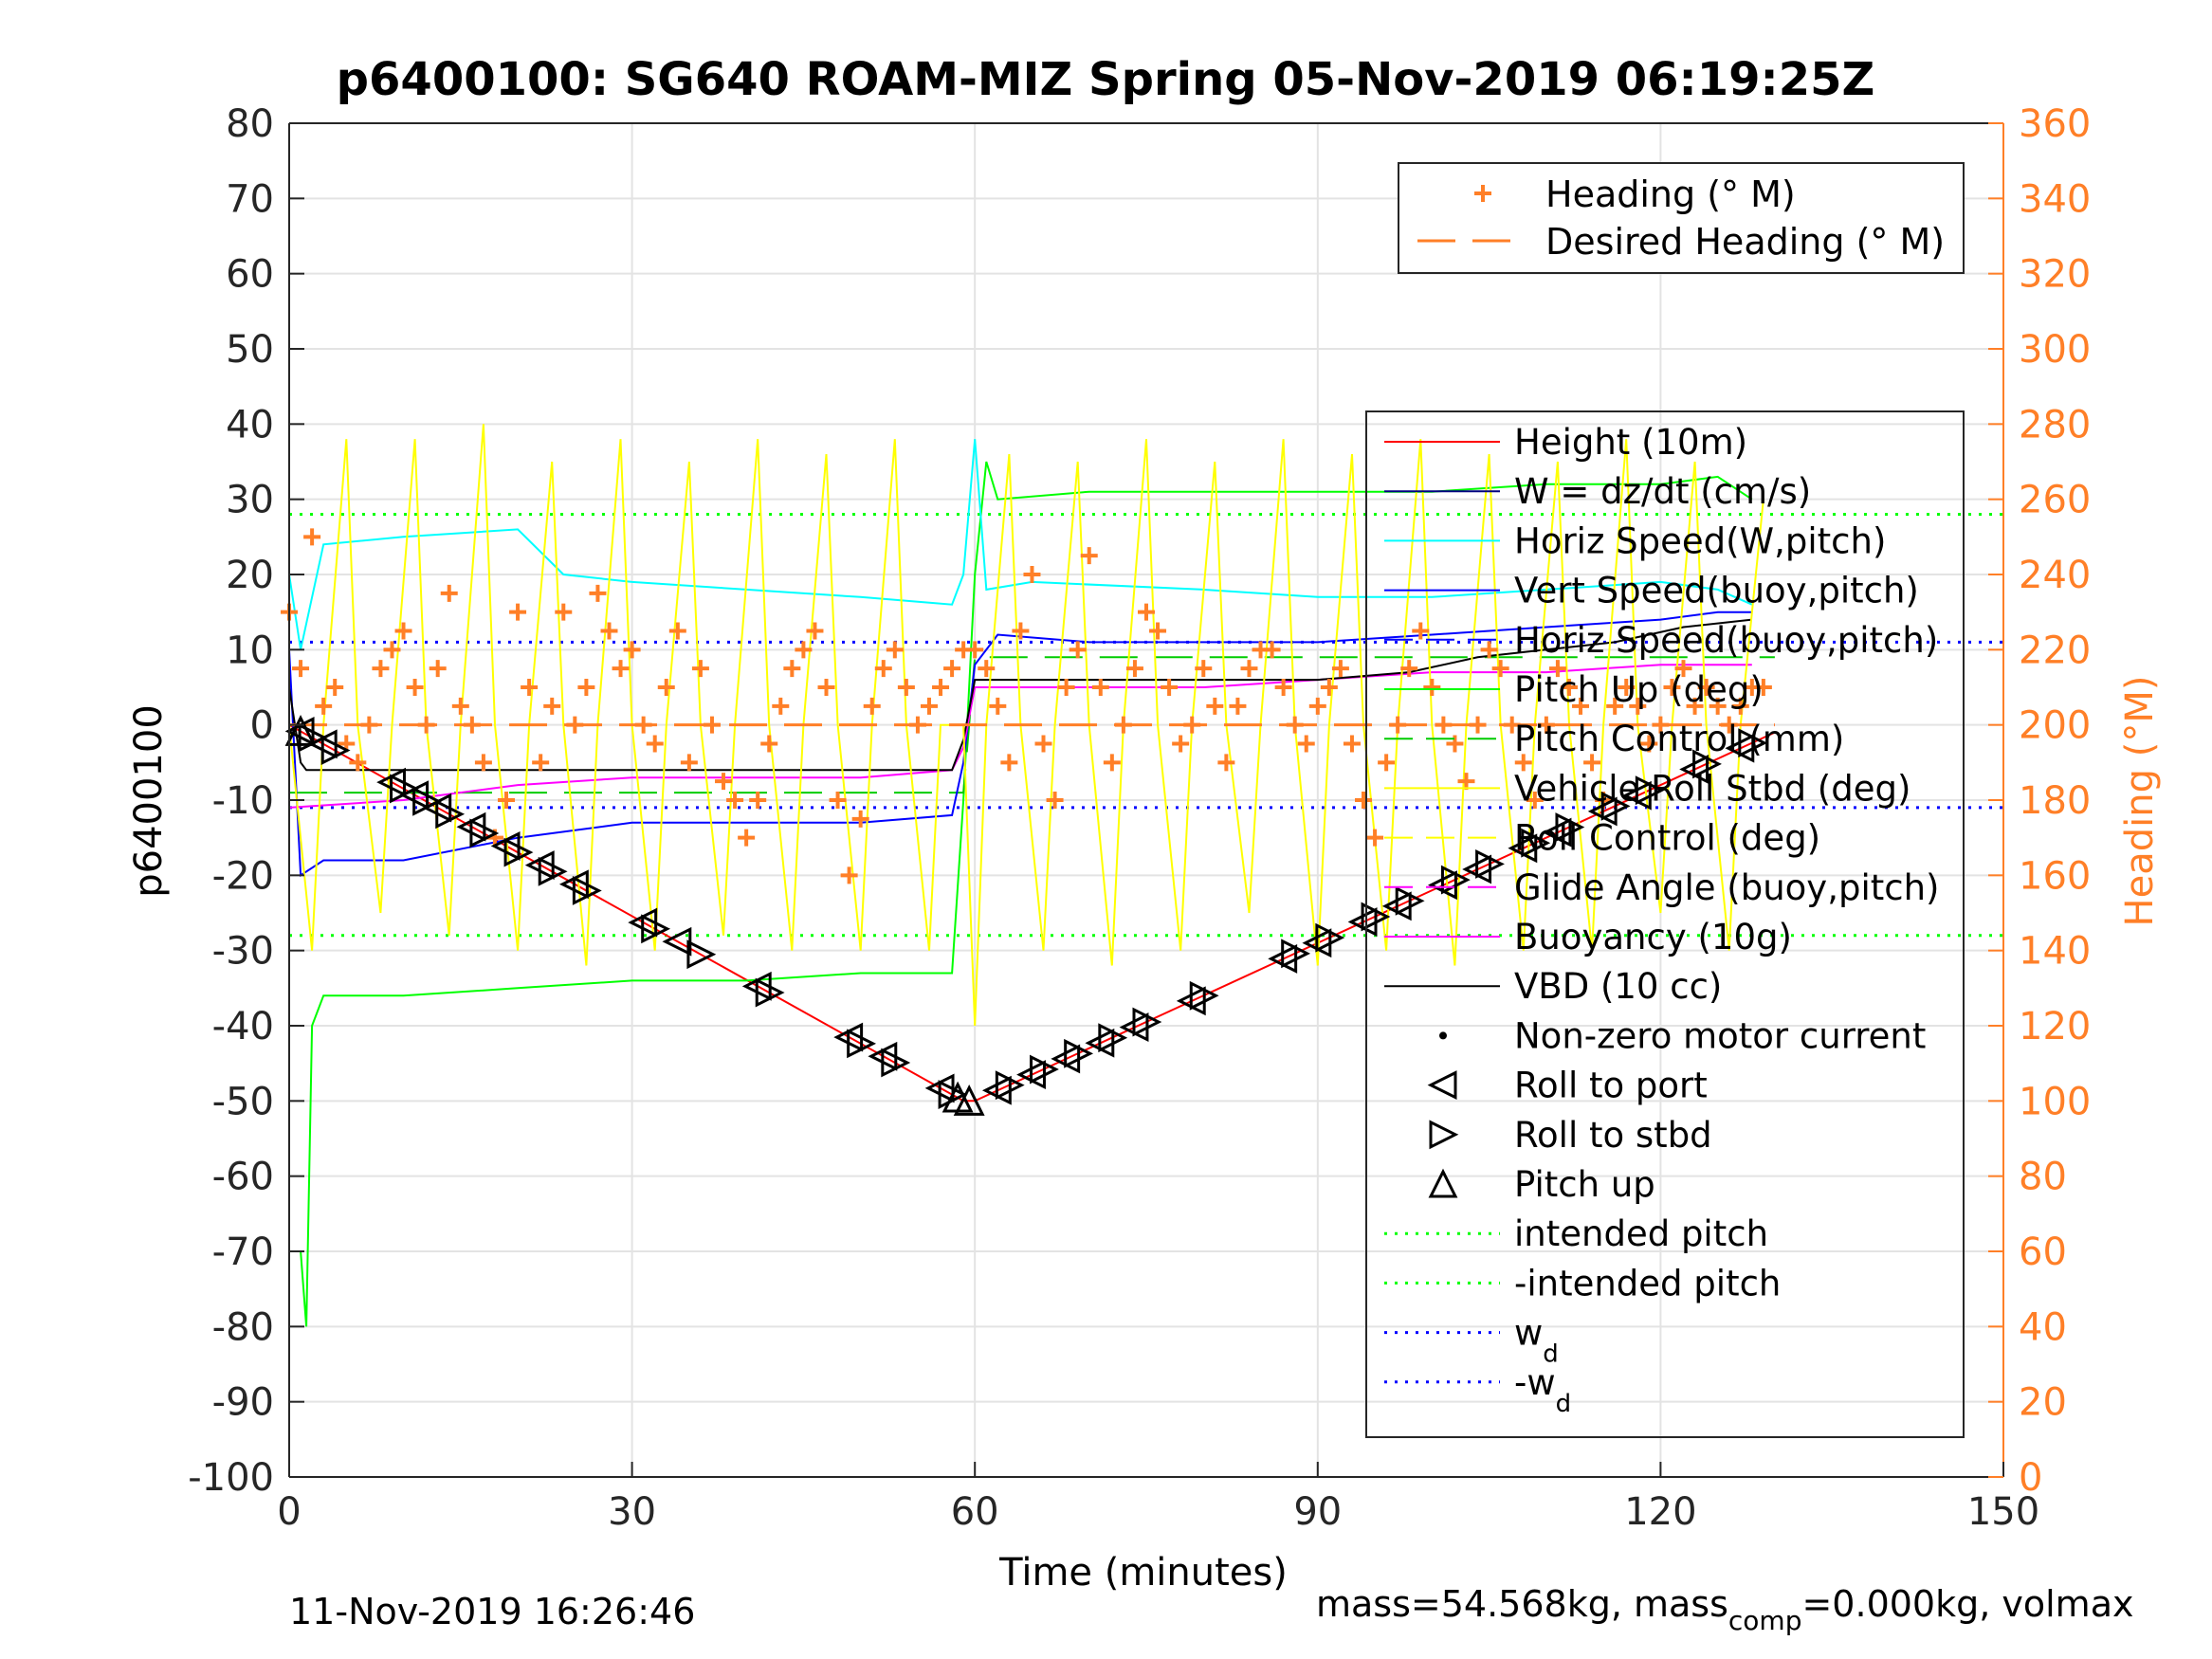 This screenshot has height=1659, width=2212. I want to click on legend-subscript: d, so click(1564, 1404).